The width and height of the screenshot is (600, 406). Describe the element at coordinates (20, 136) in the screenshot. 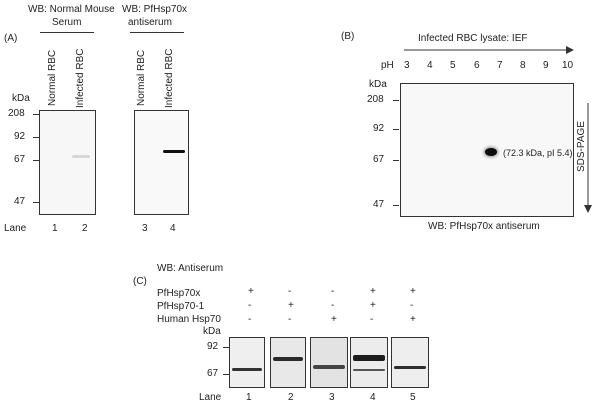

I see `marker-a-92: 92` at that location.